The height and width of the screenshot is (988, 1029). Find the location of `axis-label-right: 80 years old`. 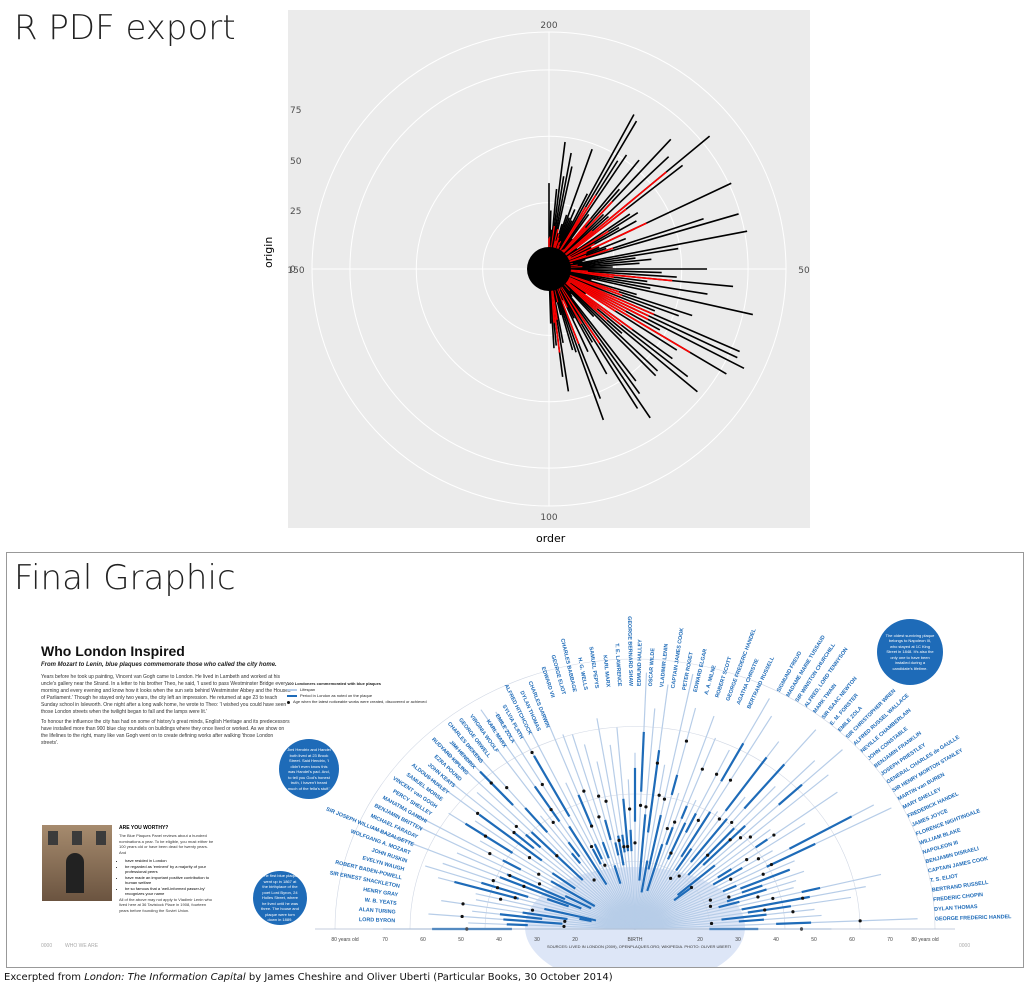

axis-label-right: 80 years old is located at coordinates (924, 940).